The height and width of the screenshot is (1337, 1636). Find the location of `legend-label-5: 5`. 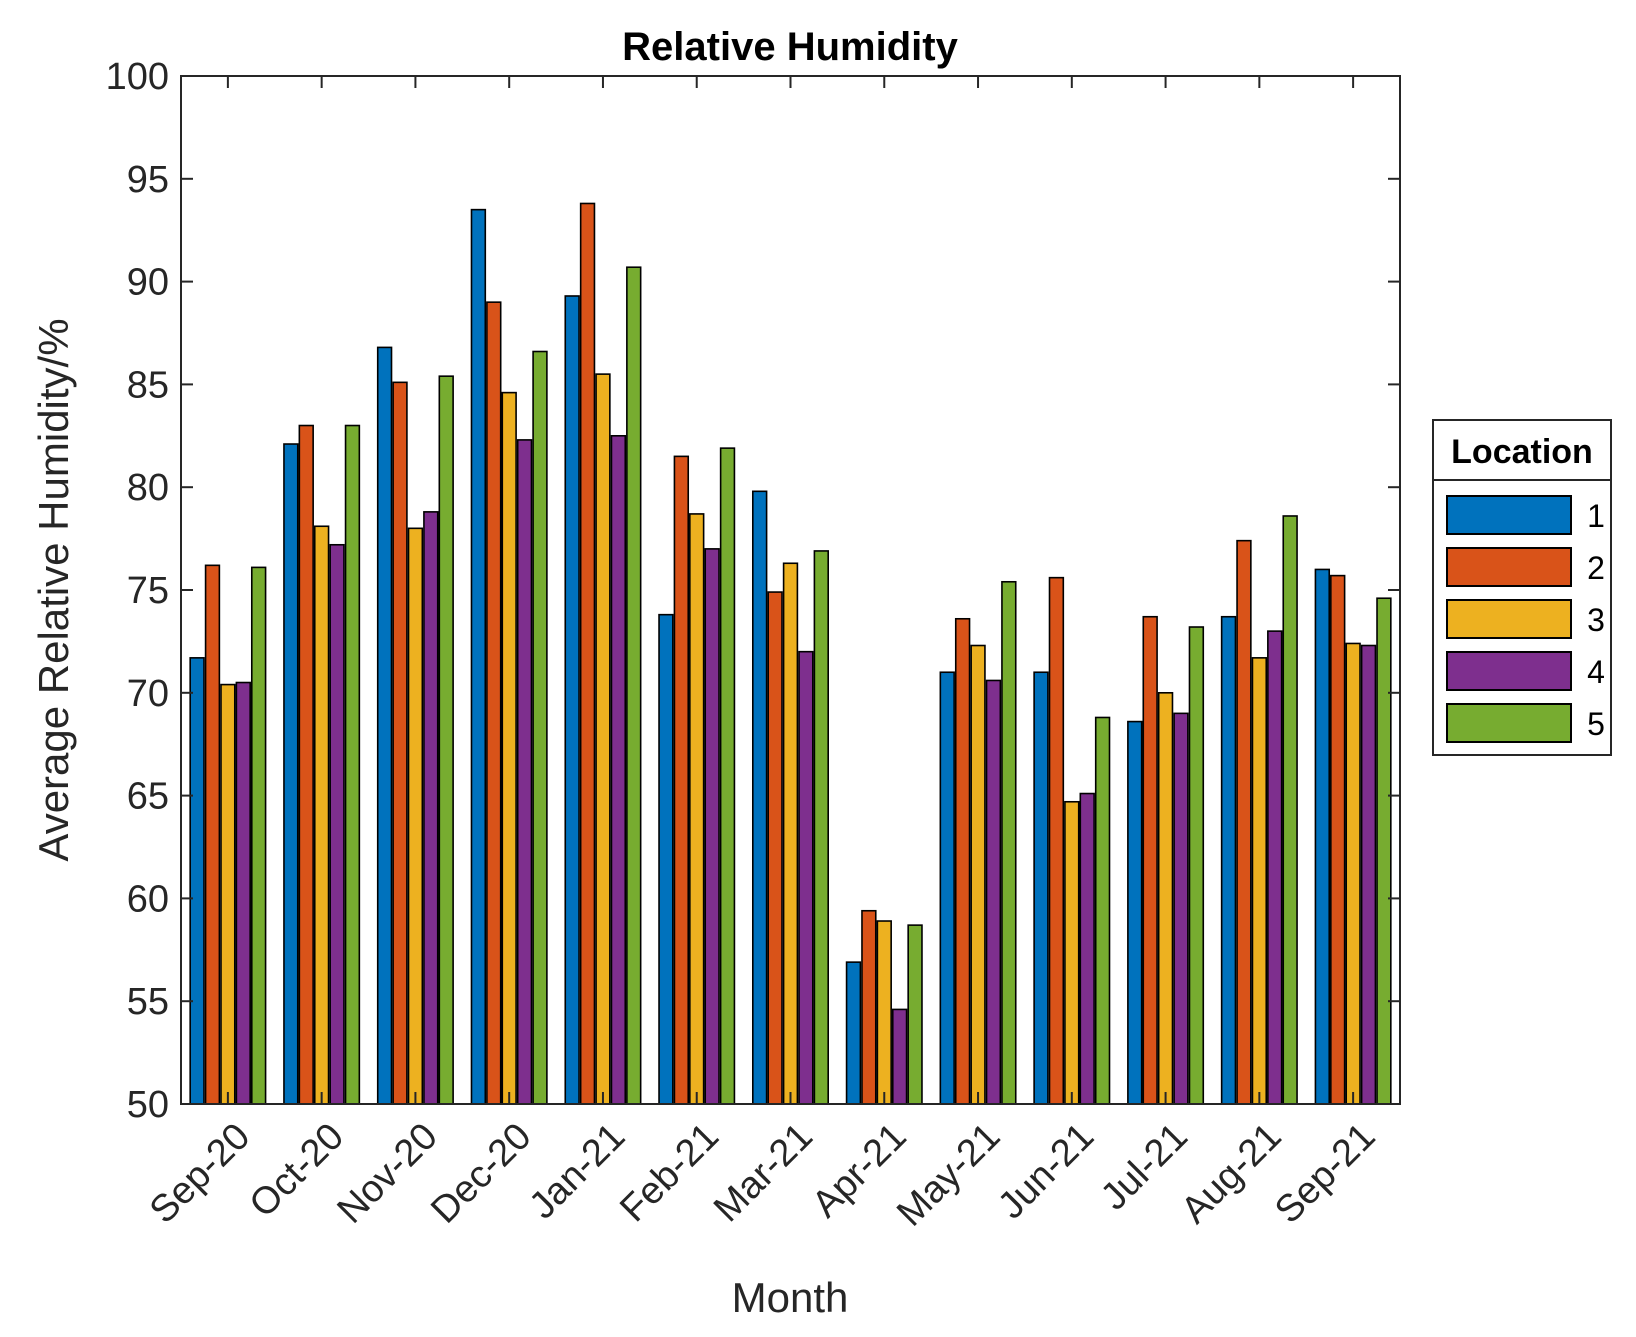

legend-label-5: 5 is located at coordinates (1596, 724).